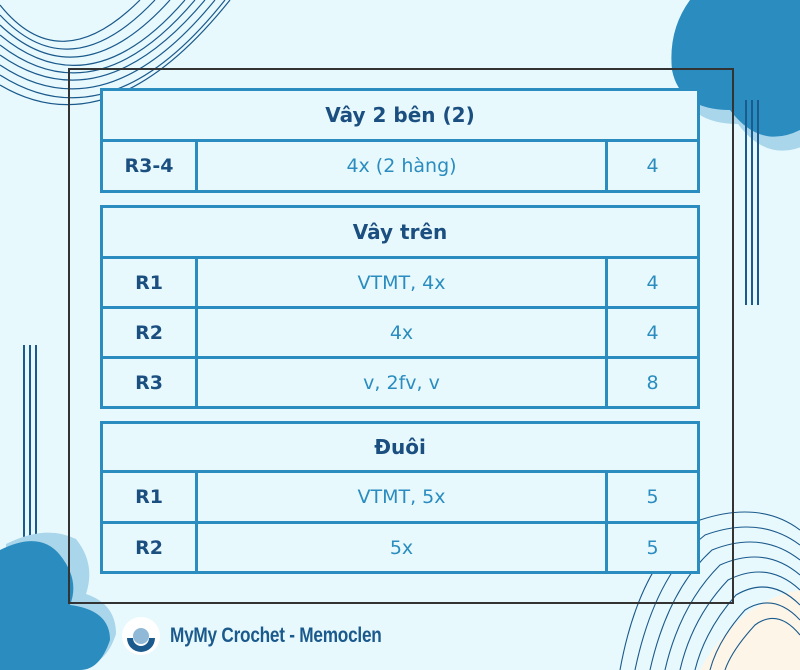  I want to click on count-cell: 8, so click(652, 382).